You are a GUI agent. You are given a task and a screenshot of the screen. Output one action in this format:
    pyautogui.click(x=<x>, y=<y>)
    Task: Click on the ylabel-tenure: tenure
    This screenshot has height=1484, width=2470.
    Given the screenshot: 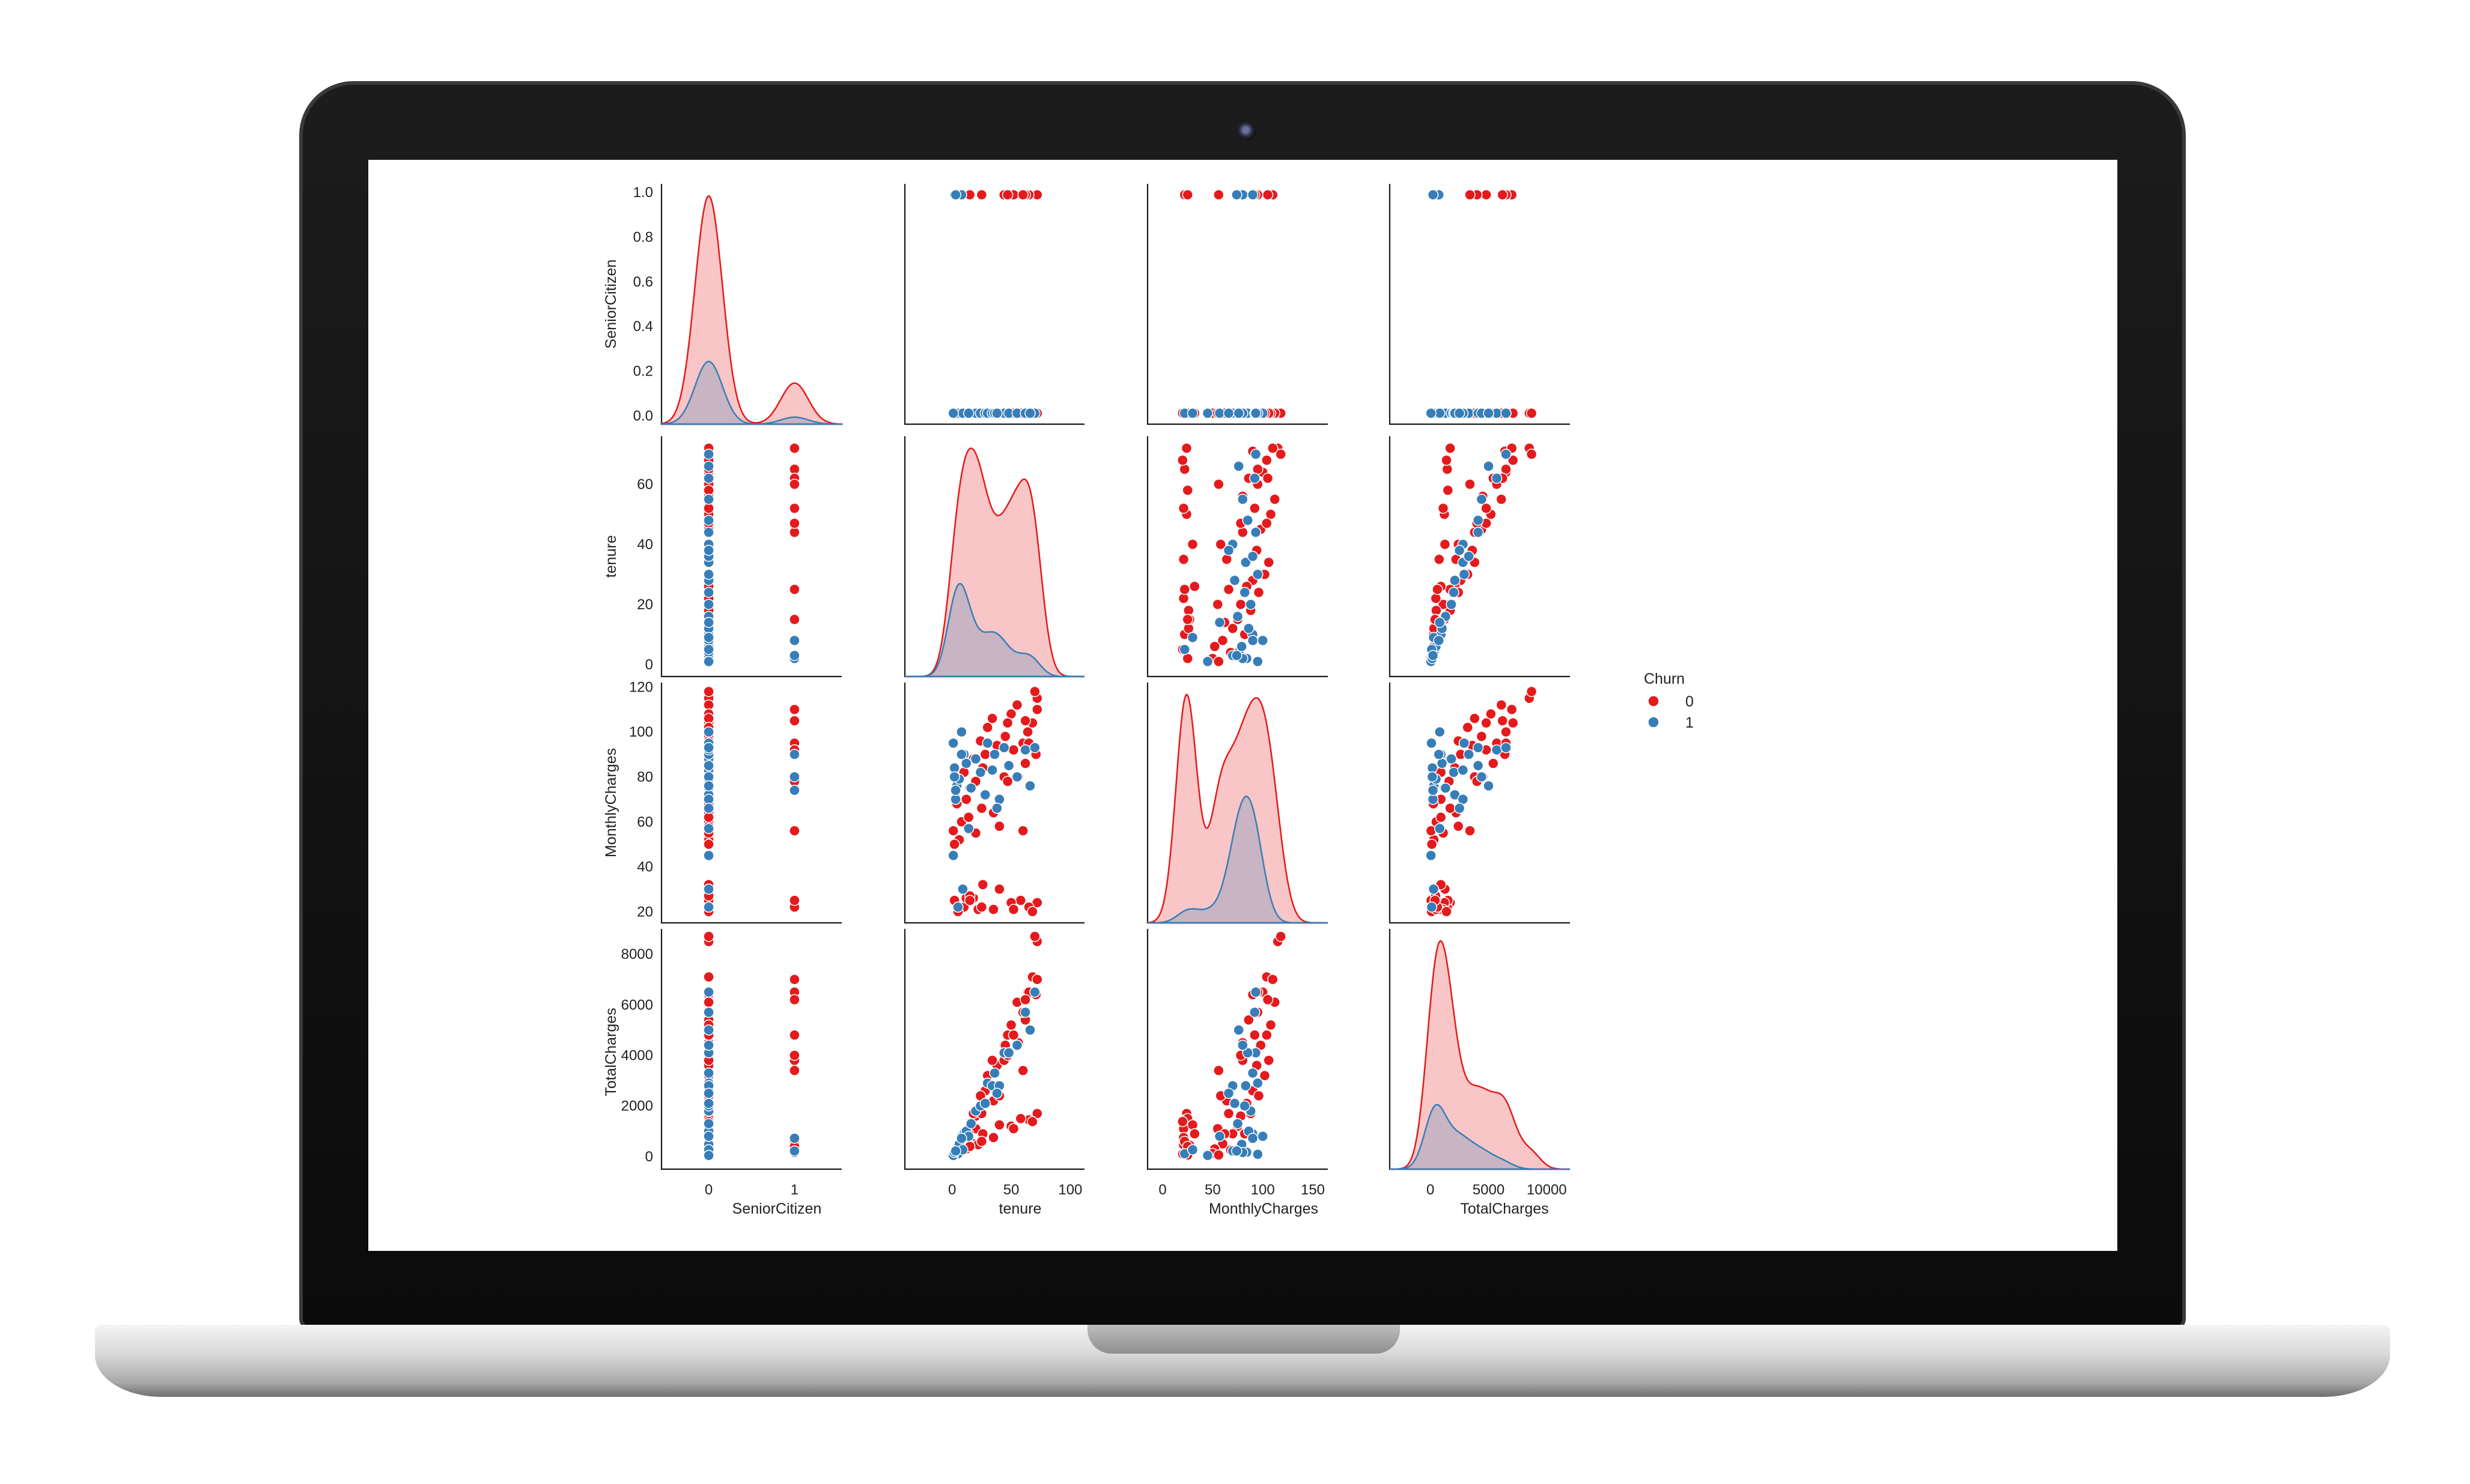 What is the action you would take?
    pyautogui.click(x=611, y=556)
    